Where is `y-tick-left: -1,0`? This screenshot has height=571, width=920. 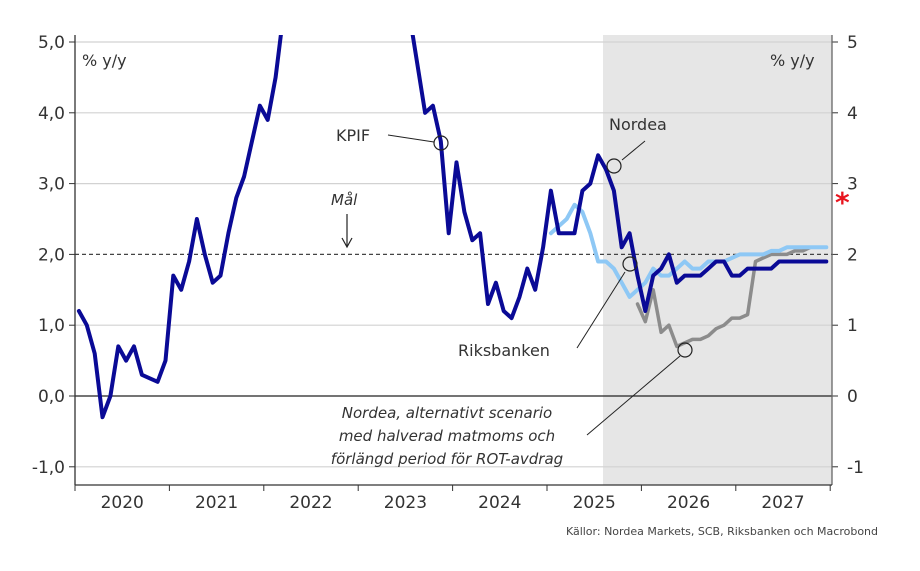 y-tick-left: -1,0 is located at coordinates (48, 468).